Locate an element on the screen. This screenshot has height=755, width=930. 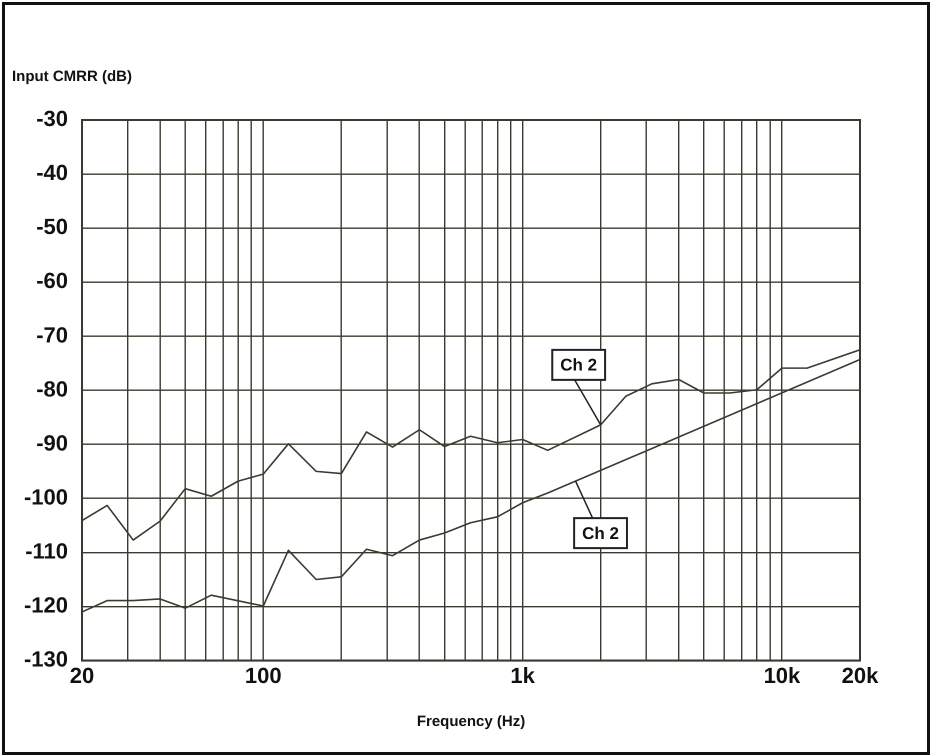
x-tick-label: 20k is located at coordinates (861, 675).